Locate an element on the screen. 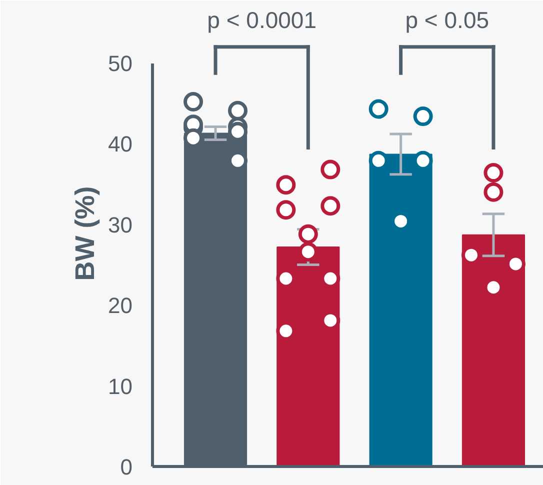 The width and height of the screenshot is (543, 485). text: p < 0.0001 is located at coordinates (262, 19).